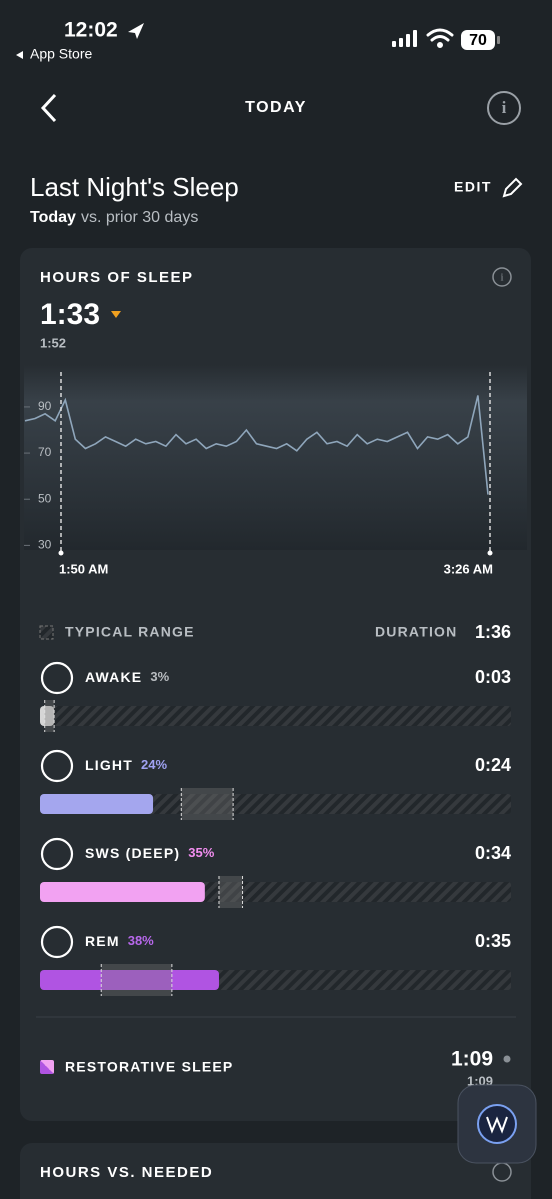 This screenshot has height=1199, width=552. I want to click on info-button, so click(504, 108).